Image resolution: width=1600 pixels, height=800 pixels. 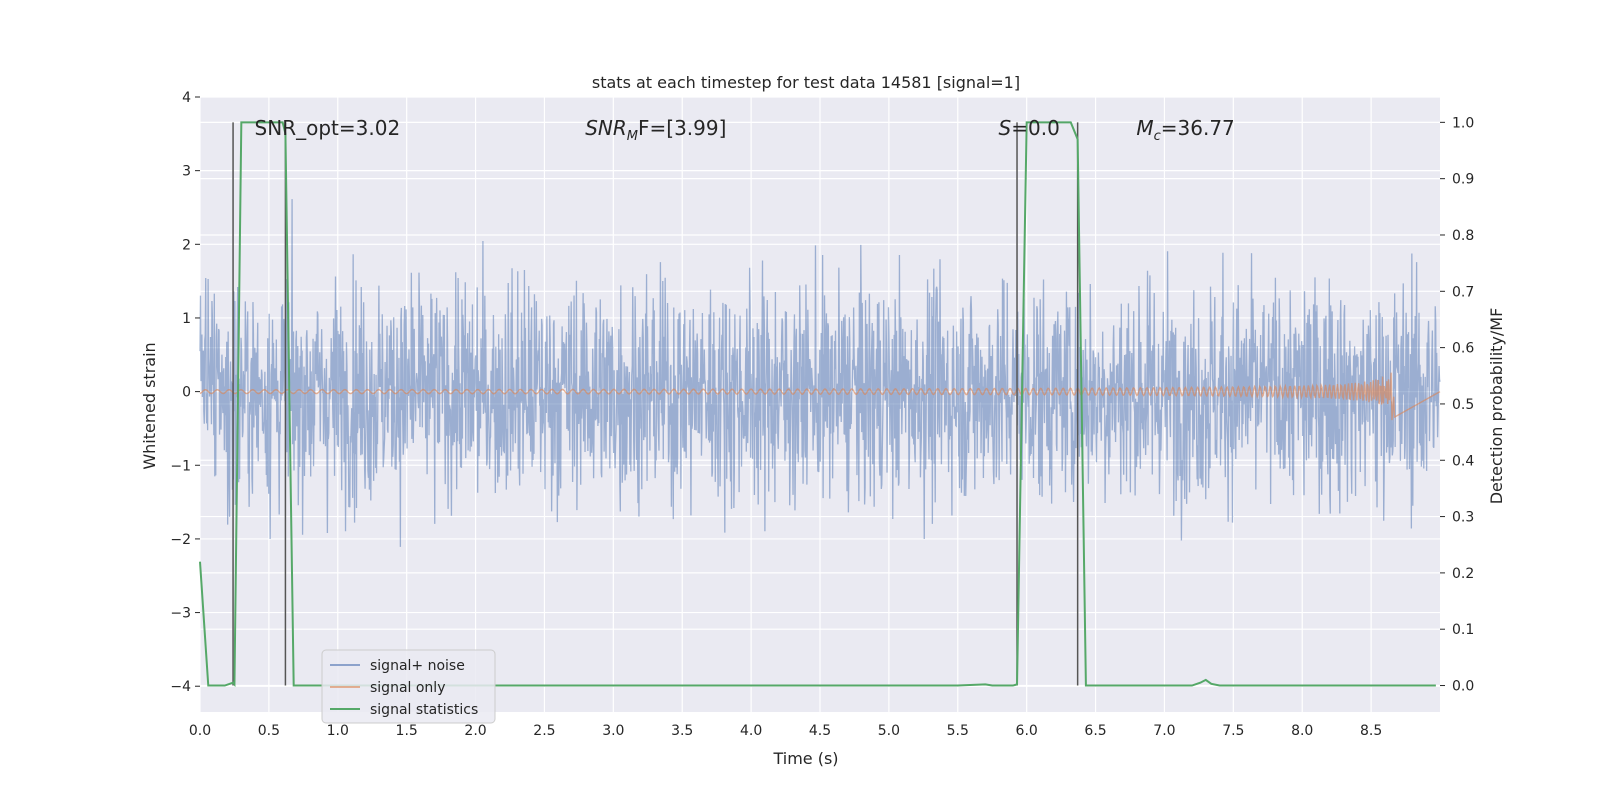 I want to click on y2-tick-label: 0.7, so click(x=1463, y=292).